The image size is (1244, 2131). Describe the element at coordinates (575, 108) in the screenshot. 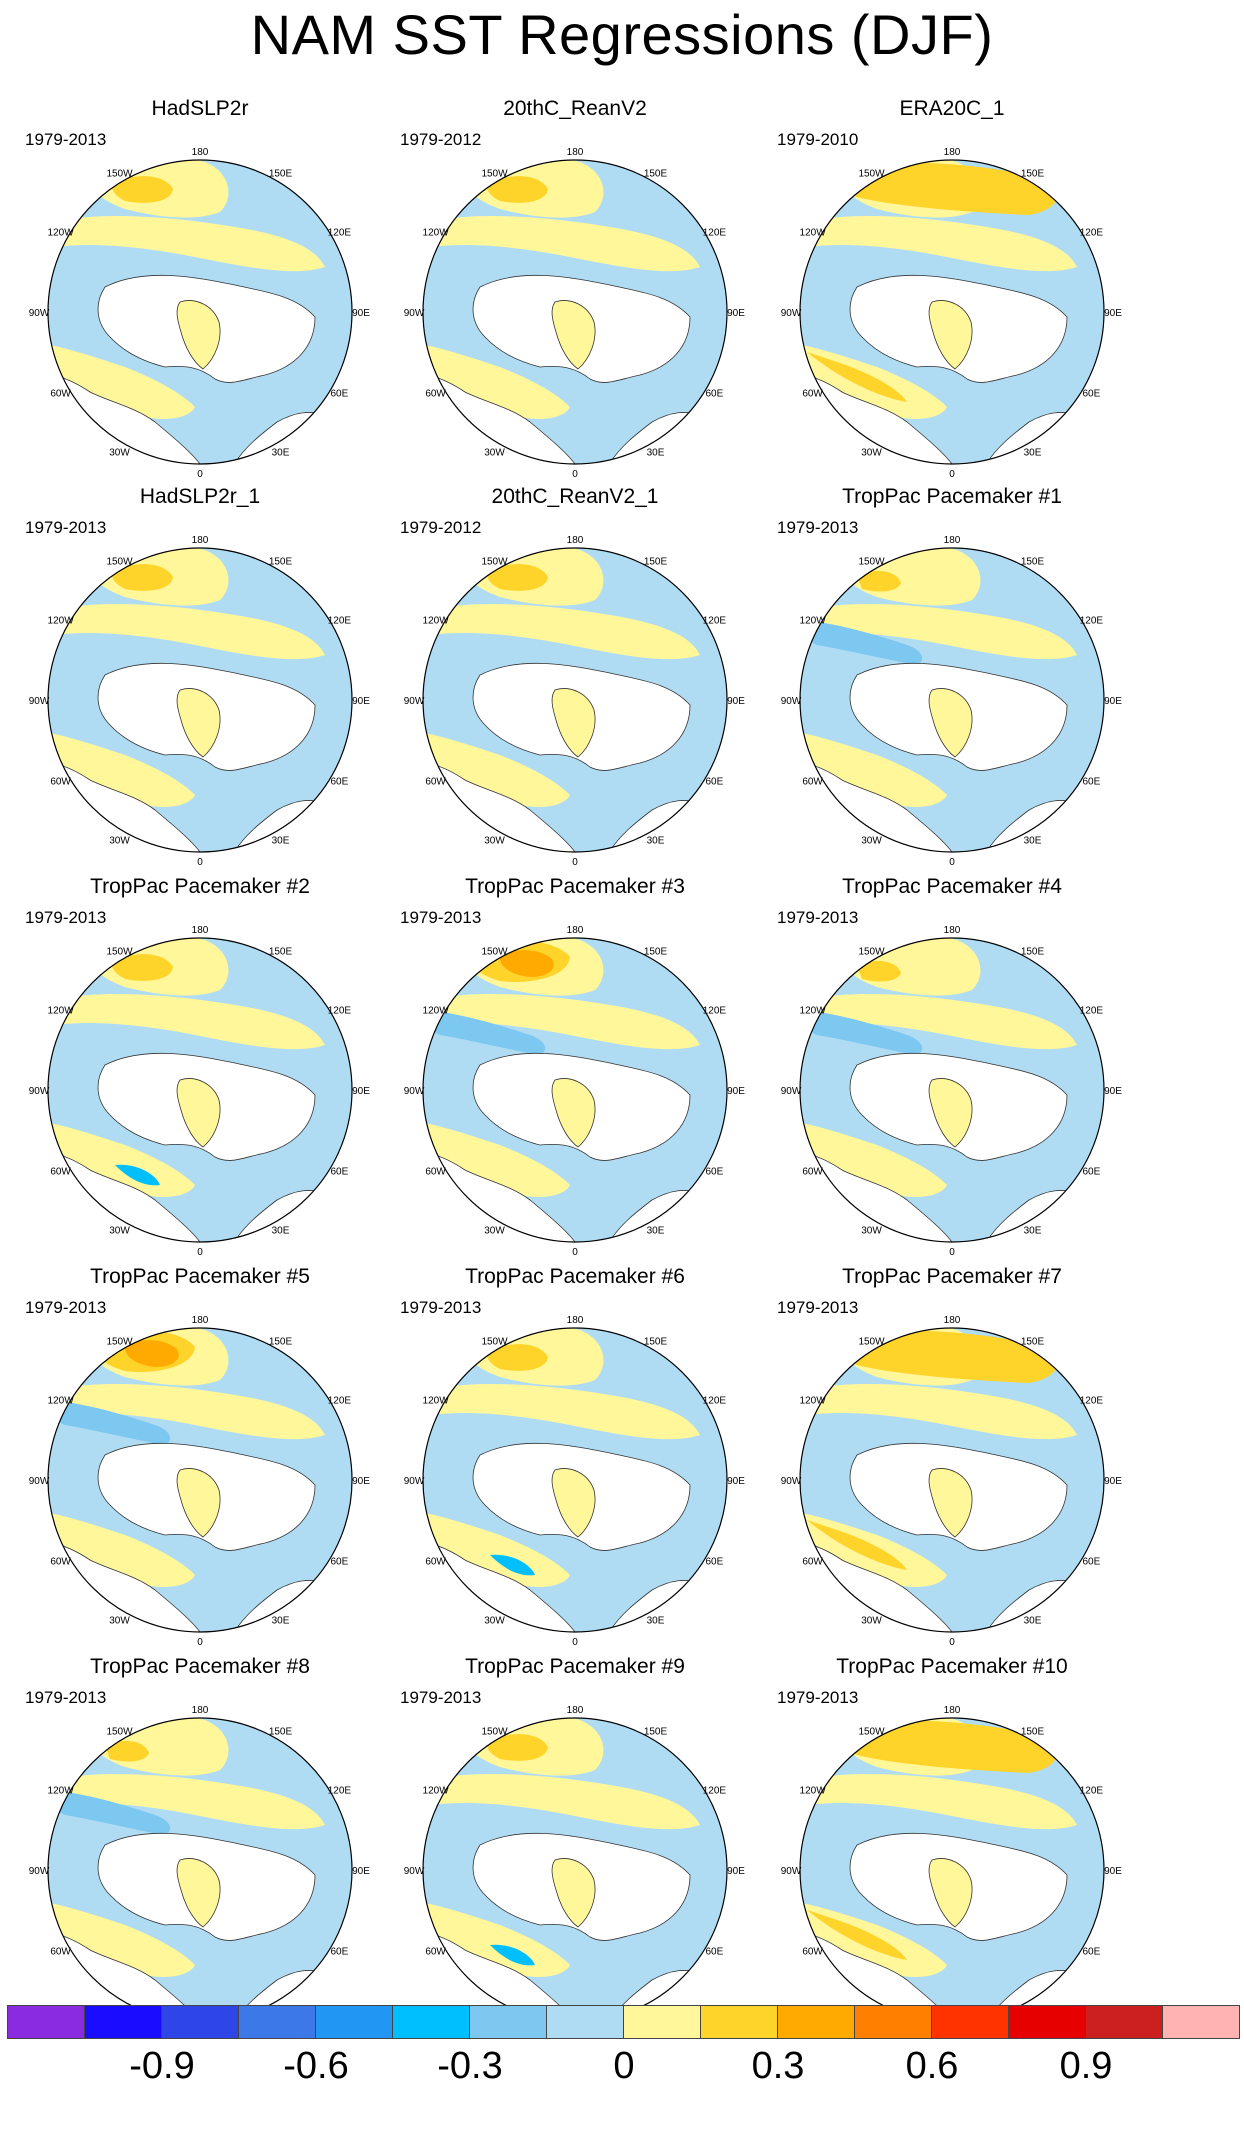

I see `panel-title: 20thC_ReanV2` at that location.